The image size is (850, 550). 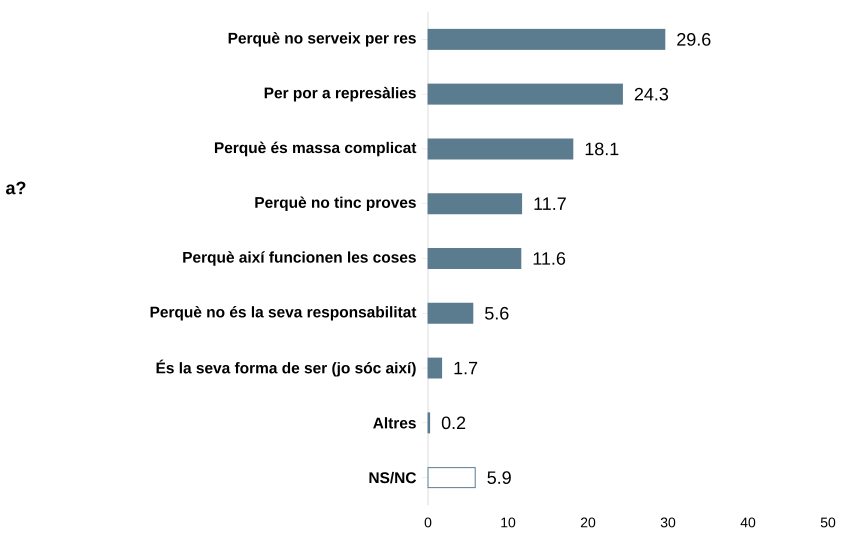 I want to click on y-tick-label: Per por a represàlies, so click(x=340, y=94).